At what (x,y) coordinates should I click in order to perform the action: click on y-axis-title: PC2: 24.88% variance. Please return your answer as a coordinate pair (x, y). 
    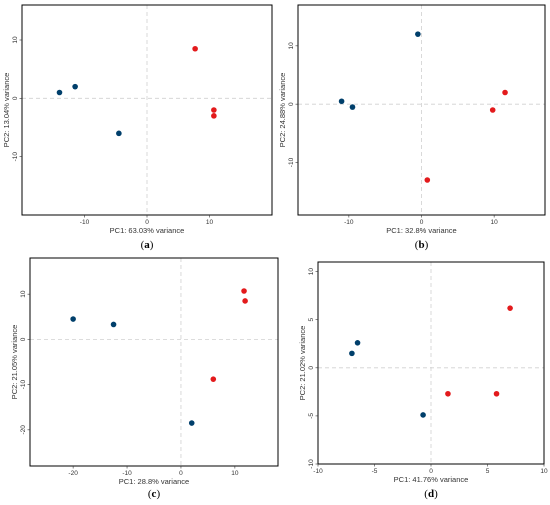
    Looking at the image, I should click on (282, 110).